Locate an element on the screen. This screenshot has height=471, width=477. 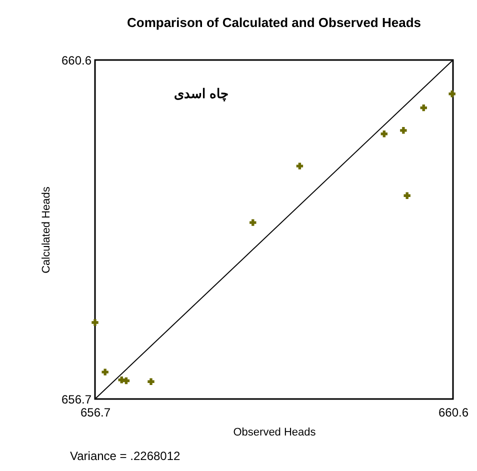
x-axis-title: Observed Heads is located at coordinates (274, 432).